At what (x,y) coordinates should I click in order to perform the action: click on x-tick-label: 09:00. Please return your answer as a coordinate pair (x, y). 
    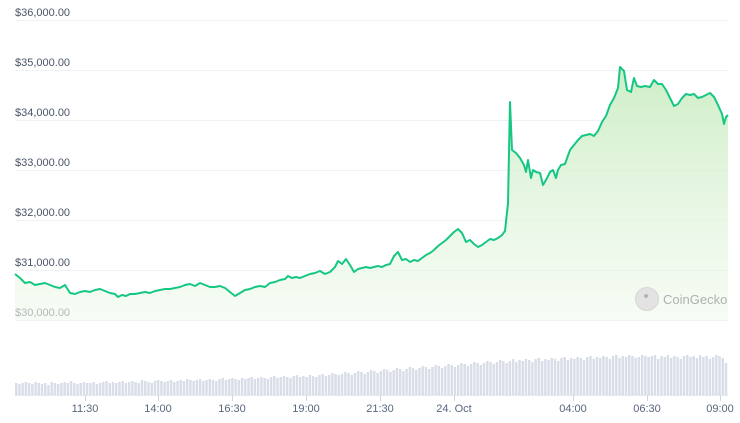
    Looking at the image, I should click on (720, 409).